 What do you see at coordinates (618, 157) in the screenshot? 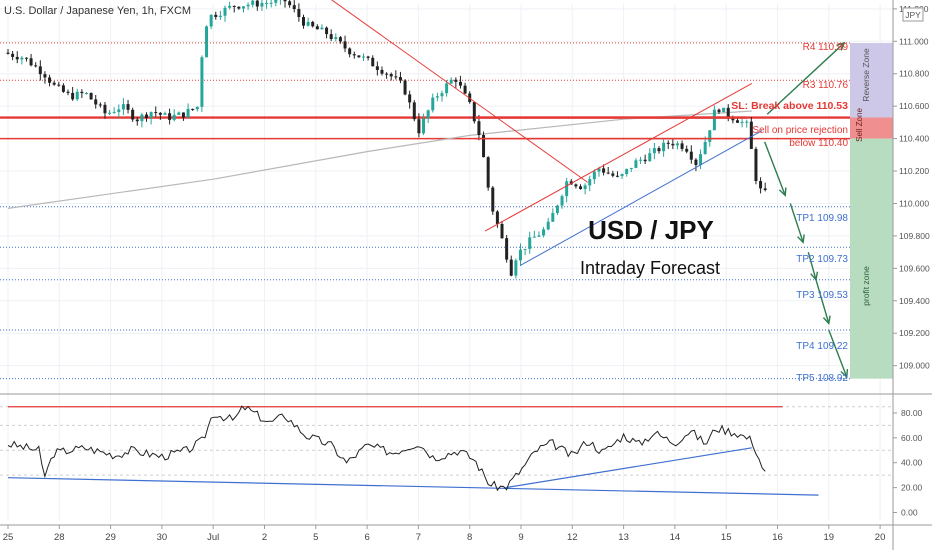
I see `trendline-channel-upper` at bounding box center [618, 157].